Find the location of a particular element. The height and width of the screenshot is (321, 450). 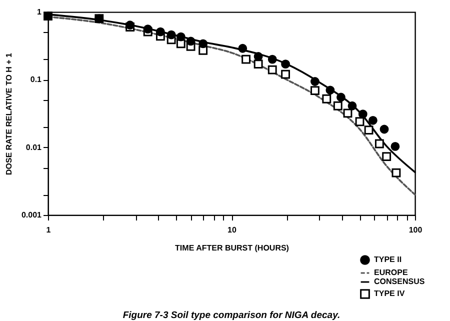

y-tick-label: 0.001 is located at coordinates (31, 215).